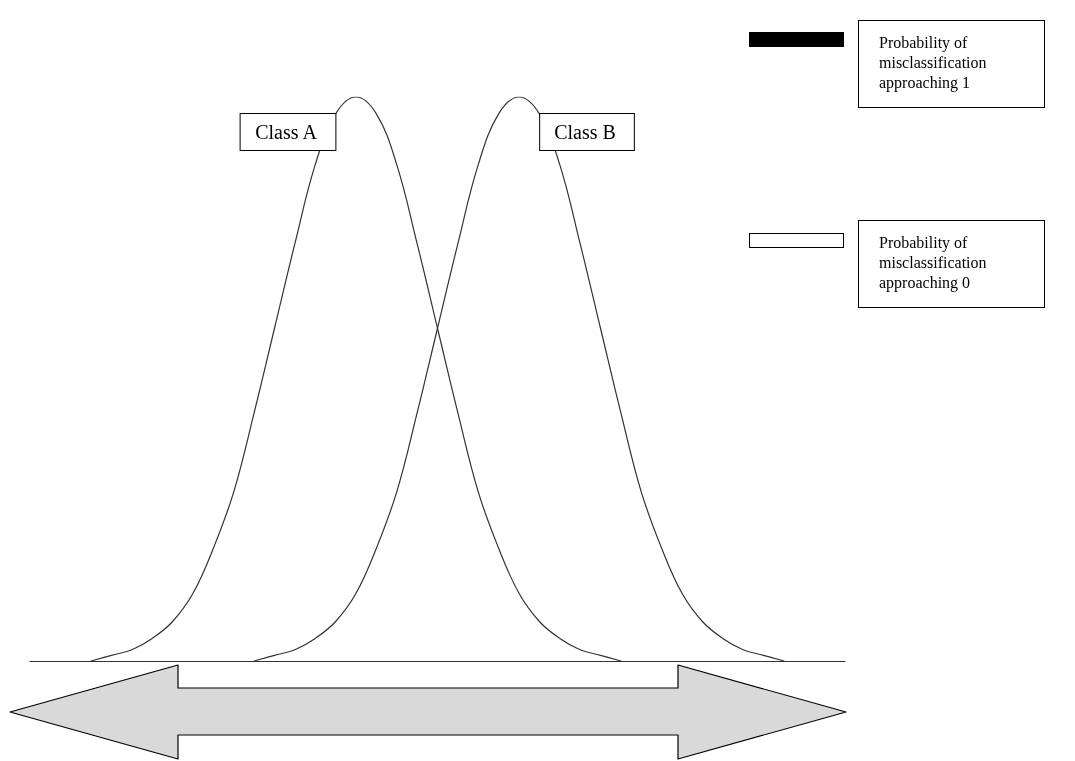  Describe the element at coordinates (585, 132) in the screenshot. I see `series-label: Class B` at that location.